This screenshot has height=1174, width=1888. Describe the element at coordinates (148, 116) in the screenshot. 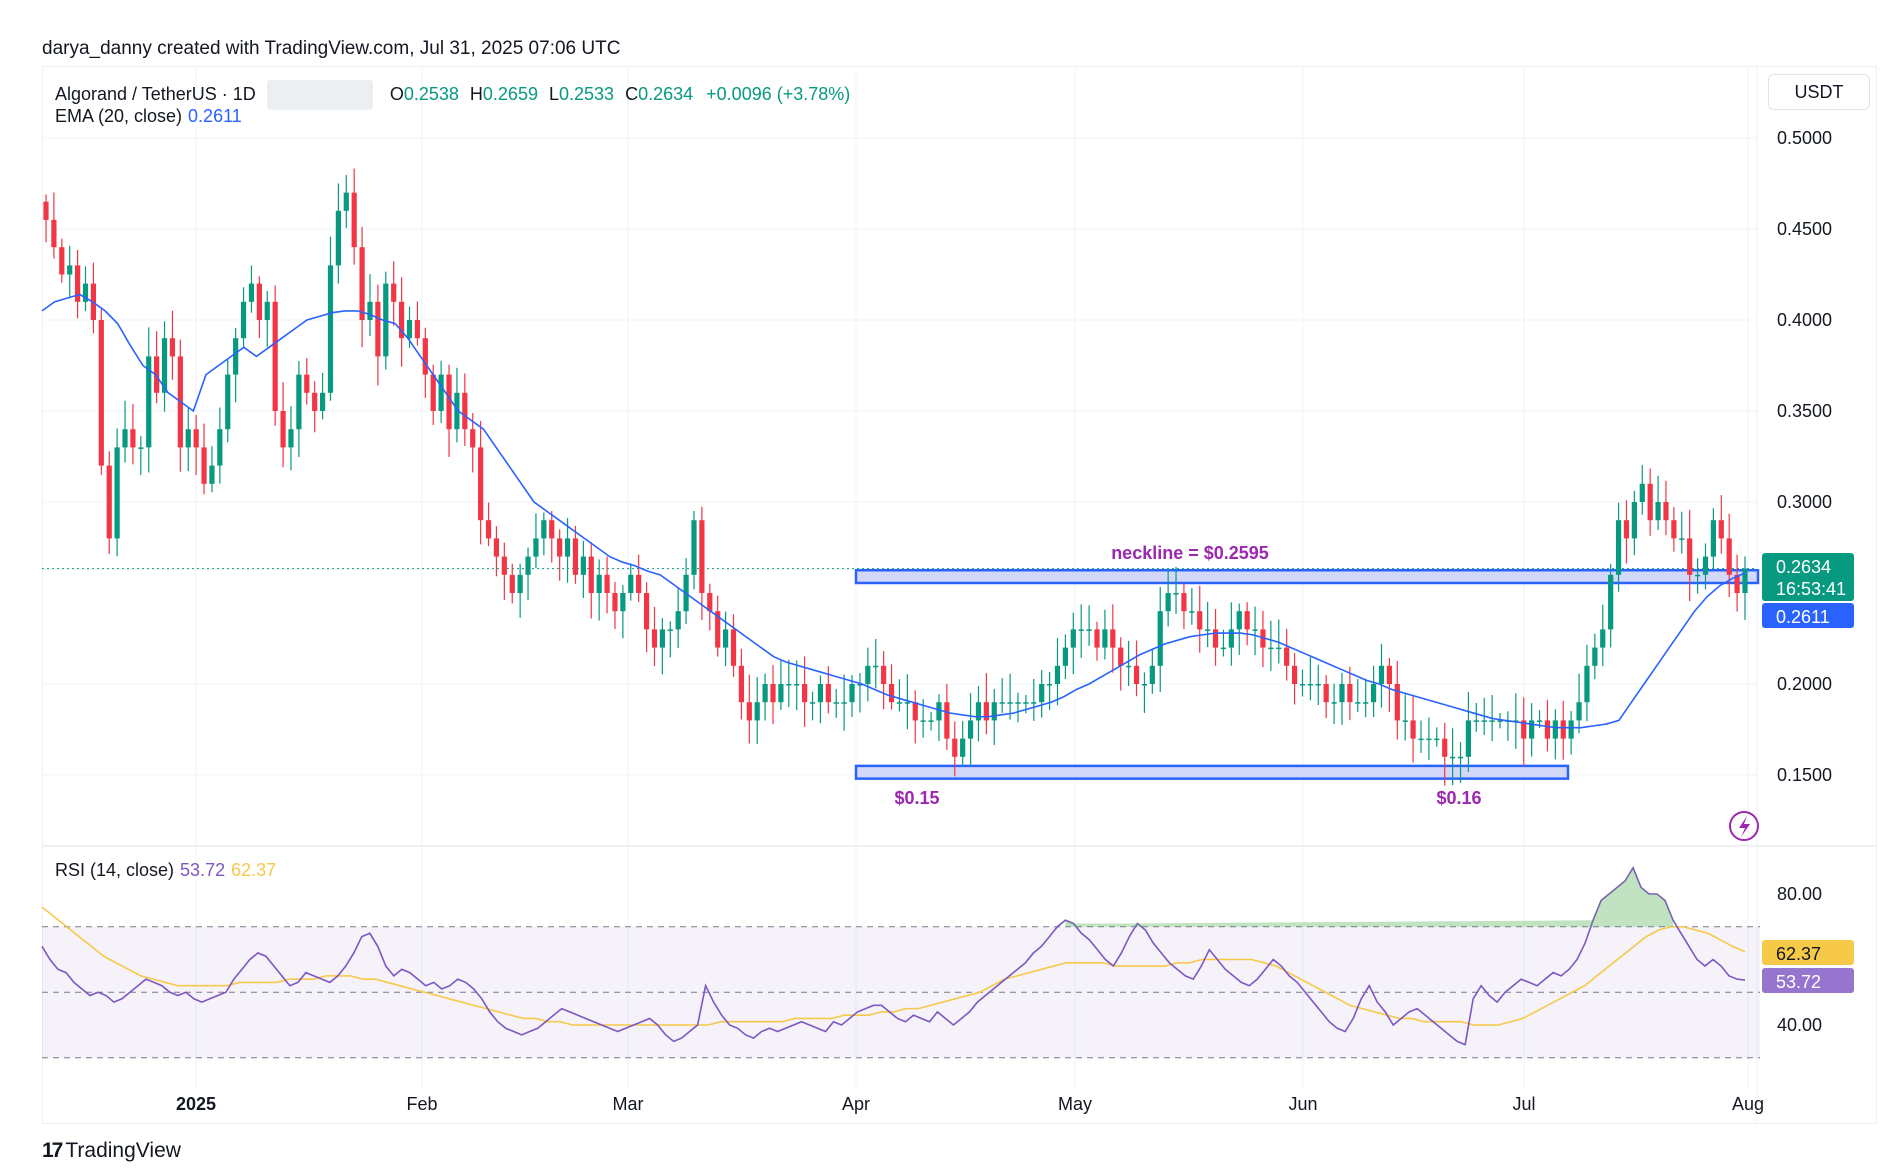

I see `ema-legend: EMA (20, close) 0.2611` at that location.